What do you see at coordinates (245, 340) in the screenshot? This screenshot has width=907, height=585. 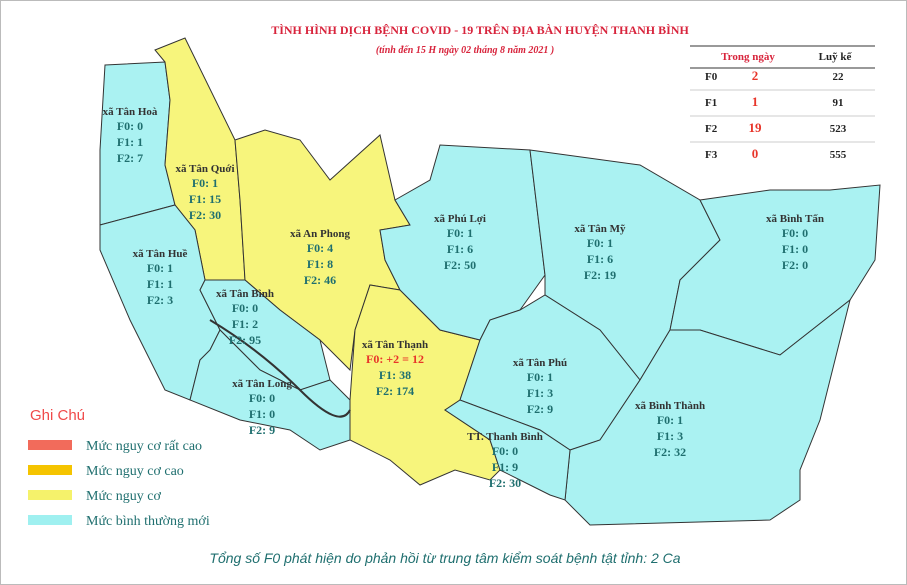 I see `region-stat: F2: 95` at bounding box center [245, 340].